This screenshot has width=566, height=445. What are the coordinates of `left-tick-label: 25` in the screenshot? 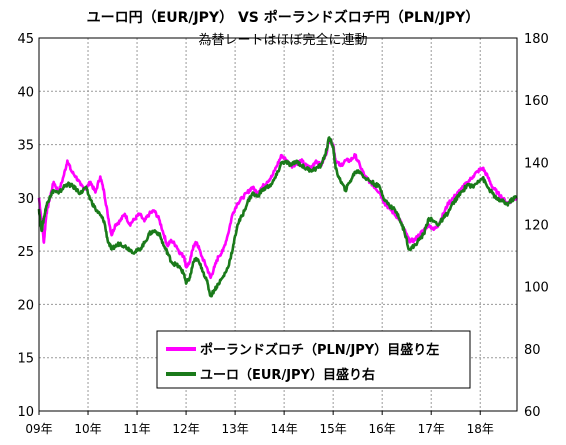 It's located at (25, 252).